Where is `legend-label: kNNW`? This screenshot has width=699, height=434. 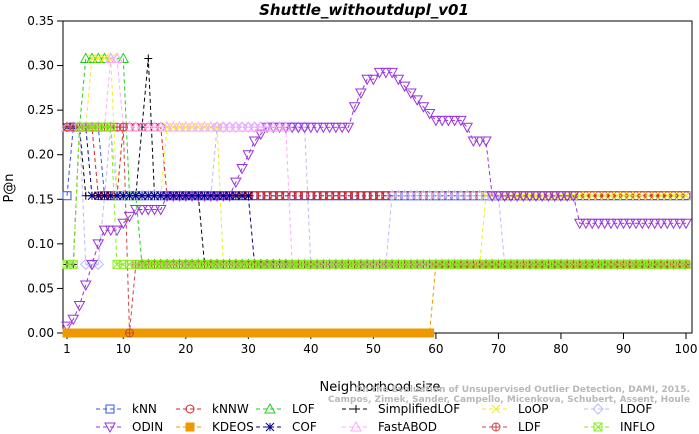
legend-label: kNNW is located at coordinates (230, 409).